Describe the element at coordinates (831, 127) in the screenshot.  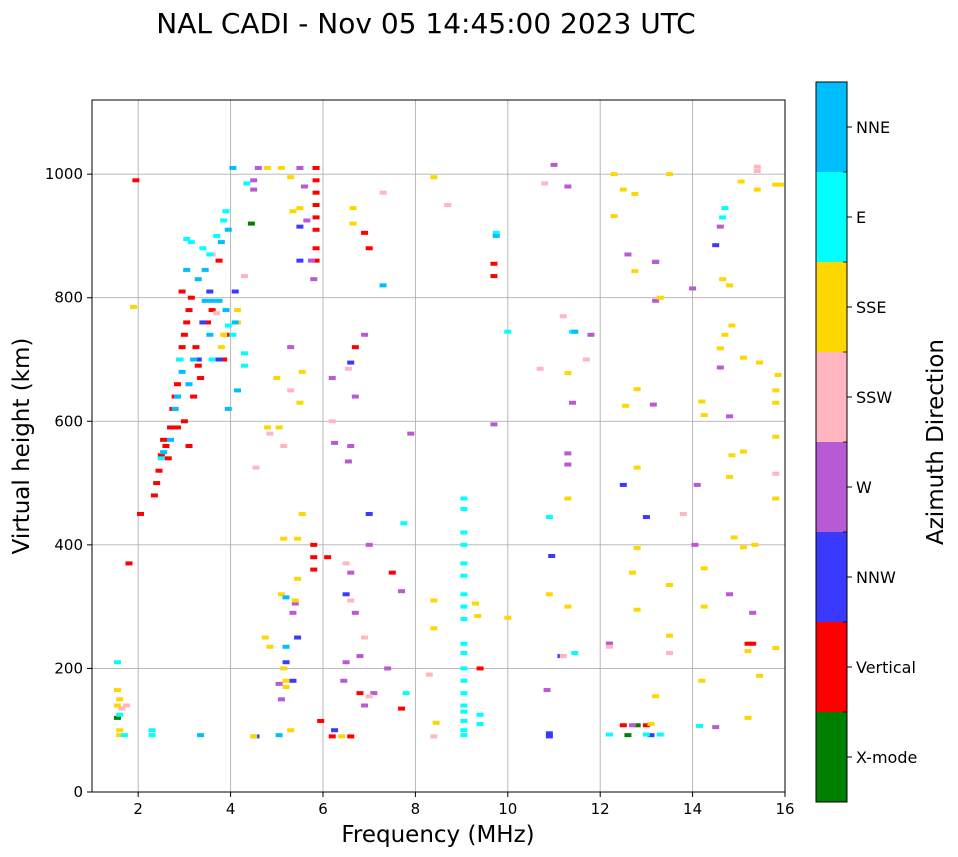
I see `colorbar-swatch-nne` at that location.